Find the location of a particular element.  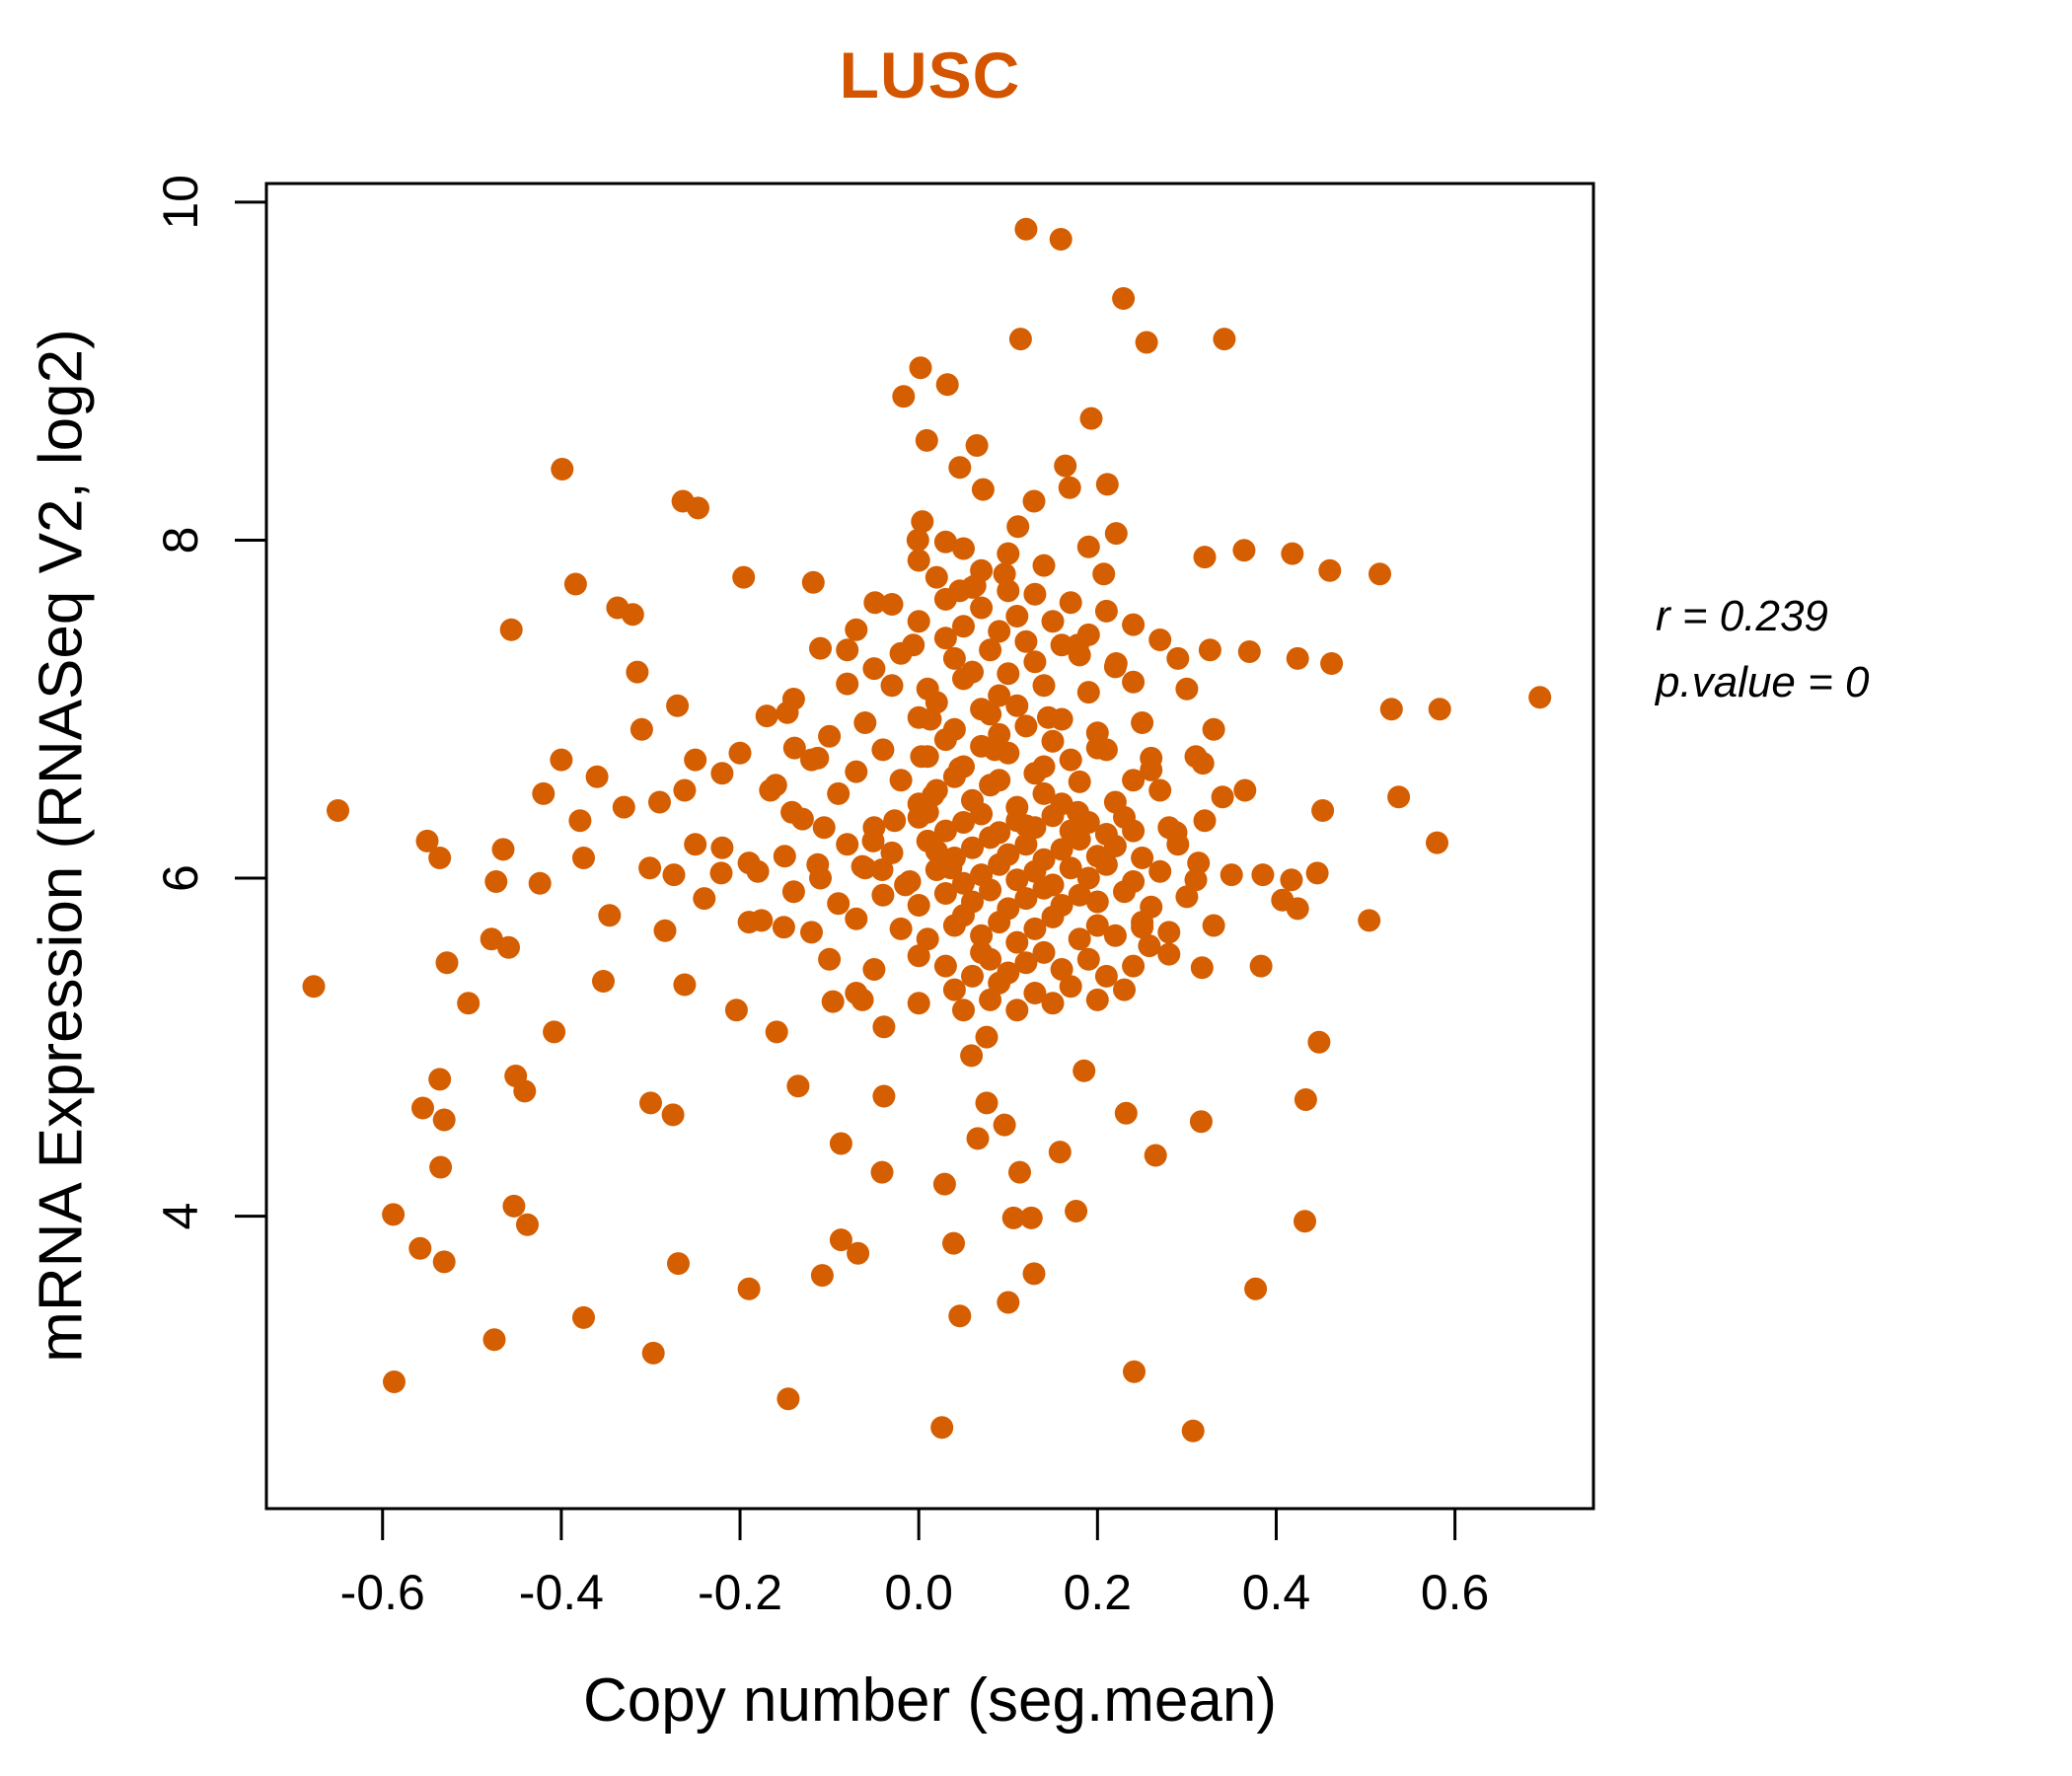

page-title: LUSC is located at coordinates (930, 74).